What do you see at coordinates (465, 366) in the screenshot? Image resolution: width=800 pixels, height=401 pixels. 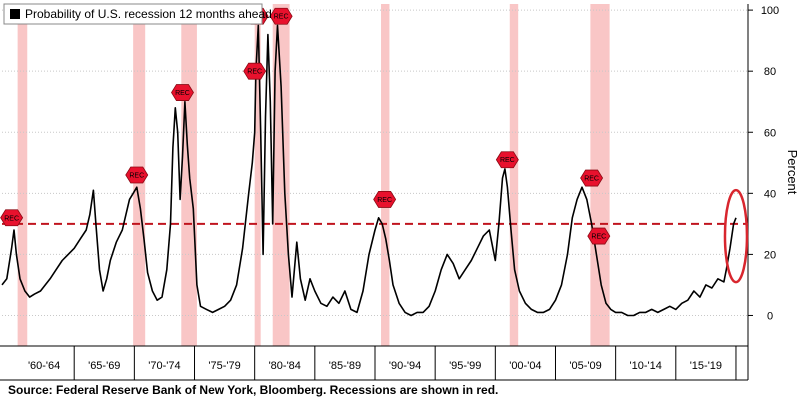 I see `x-tick-label: '95-'99` at bounding box center [465, 366].